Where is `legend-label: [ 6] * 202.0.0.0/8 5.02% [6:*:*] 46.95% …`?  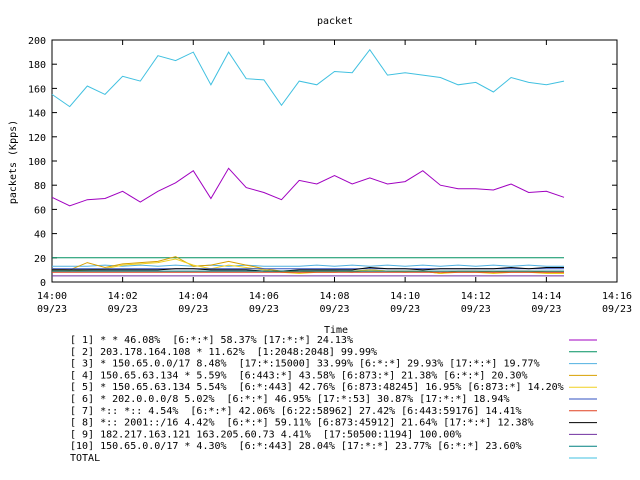
legend-label: [ 6] * 202.0.0.0/8 5.02% [6:*:*] 46.95% … is located at coordinates (290, 399).